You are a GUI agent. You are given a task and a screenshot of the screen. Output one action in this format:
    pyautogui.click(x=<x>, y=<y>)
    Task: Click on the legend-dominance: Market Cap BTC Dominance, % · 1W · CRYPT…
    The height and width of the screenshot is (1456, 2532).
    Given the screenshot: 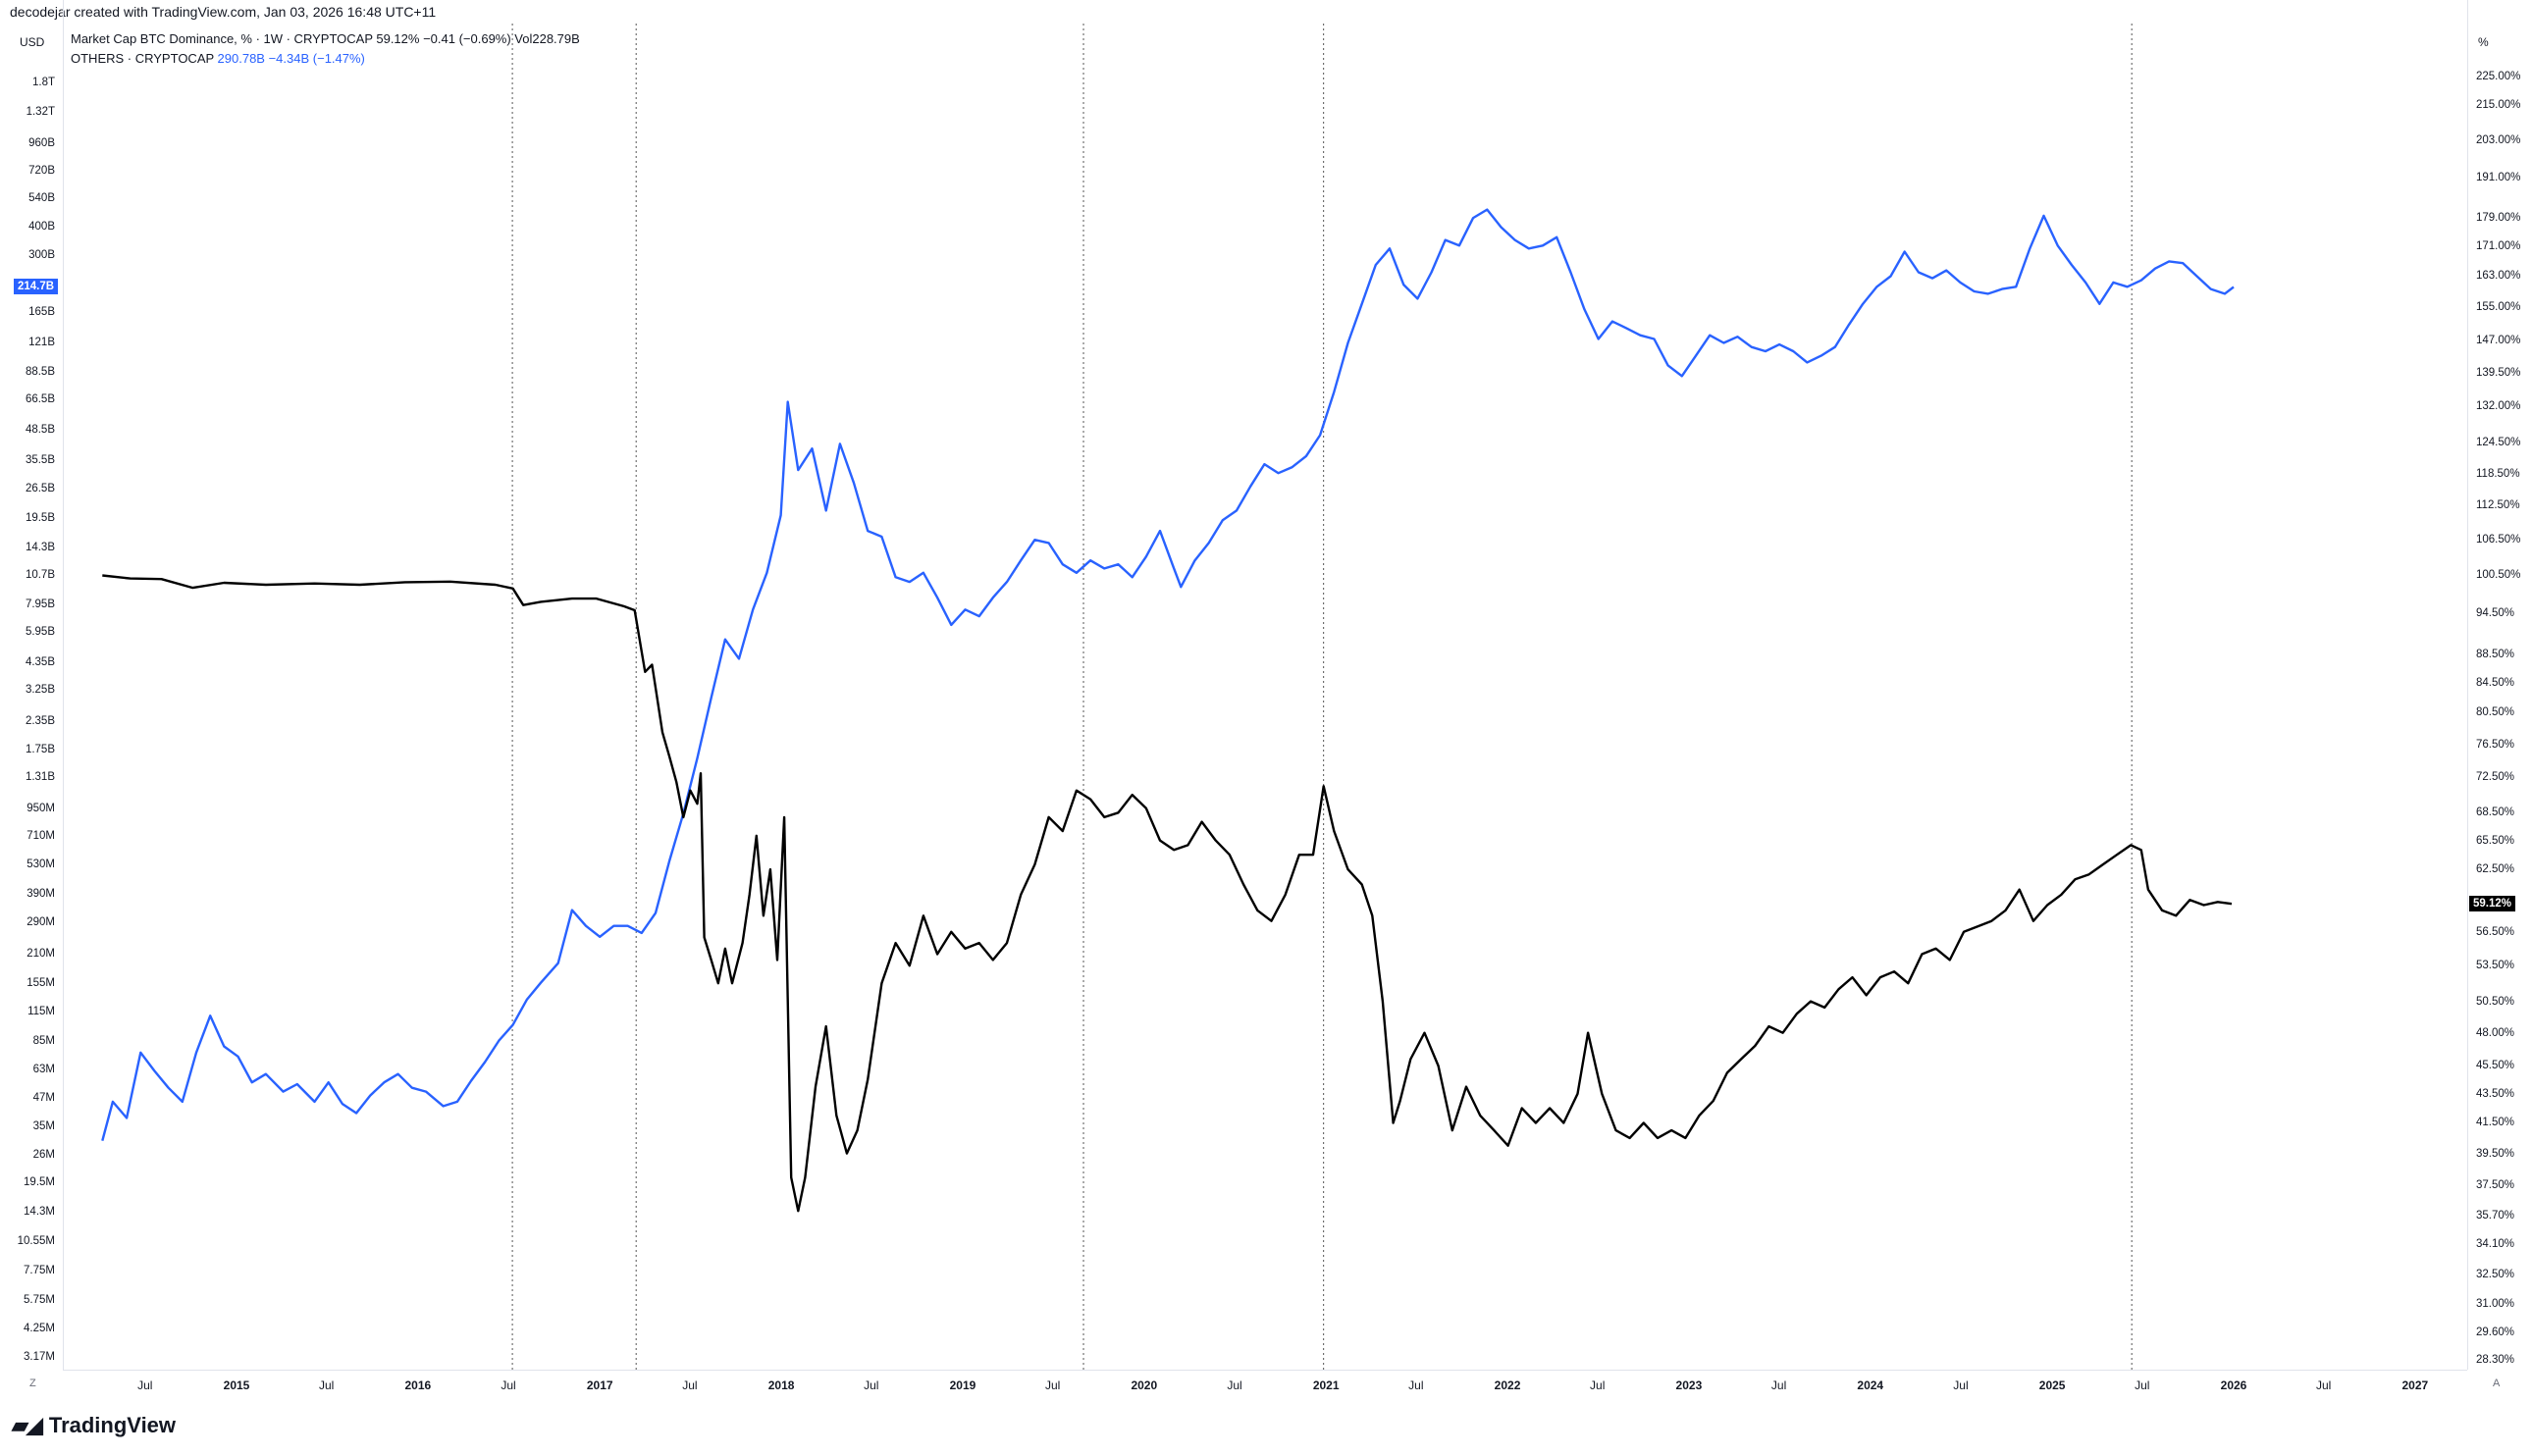 What is the action you would take?
    pyautogui.click(x=325, y=38)
    